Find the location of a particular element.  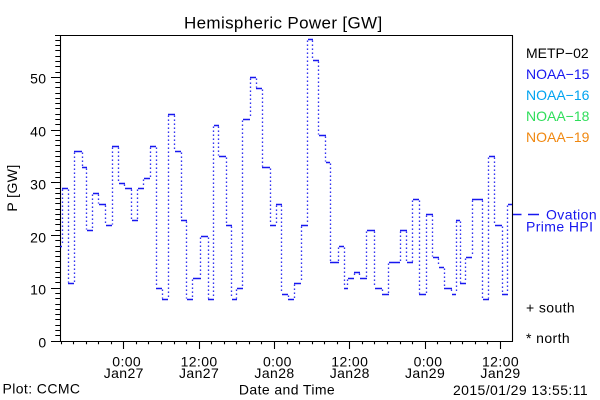

svg-text: 2015/01/29 13:55:11 is located at coordinates (520, 390).